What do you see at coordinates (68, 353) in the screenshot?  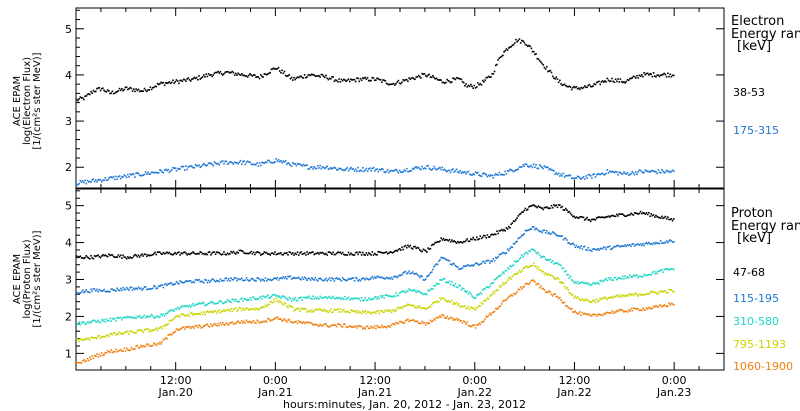 I see `proton-ytick-label: 1` at bounding box center [68, 353].